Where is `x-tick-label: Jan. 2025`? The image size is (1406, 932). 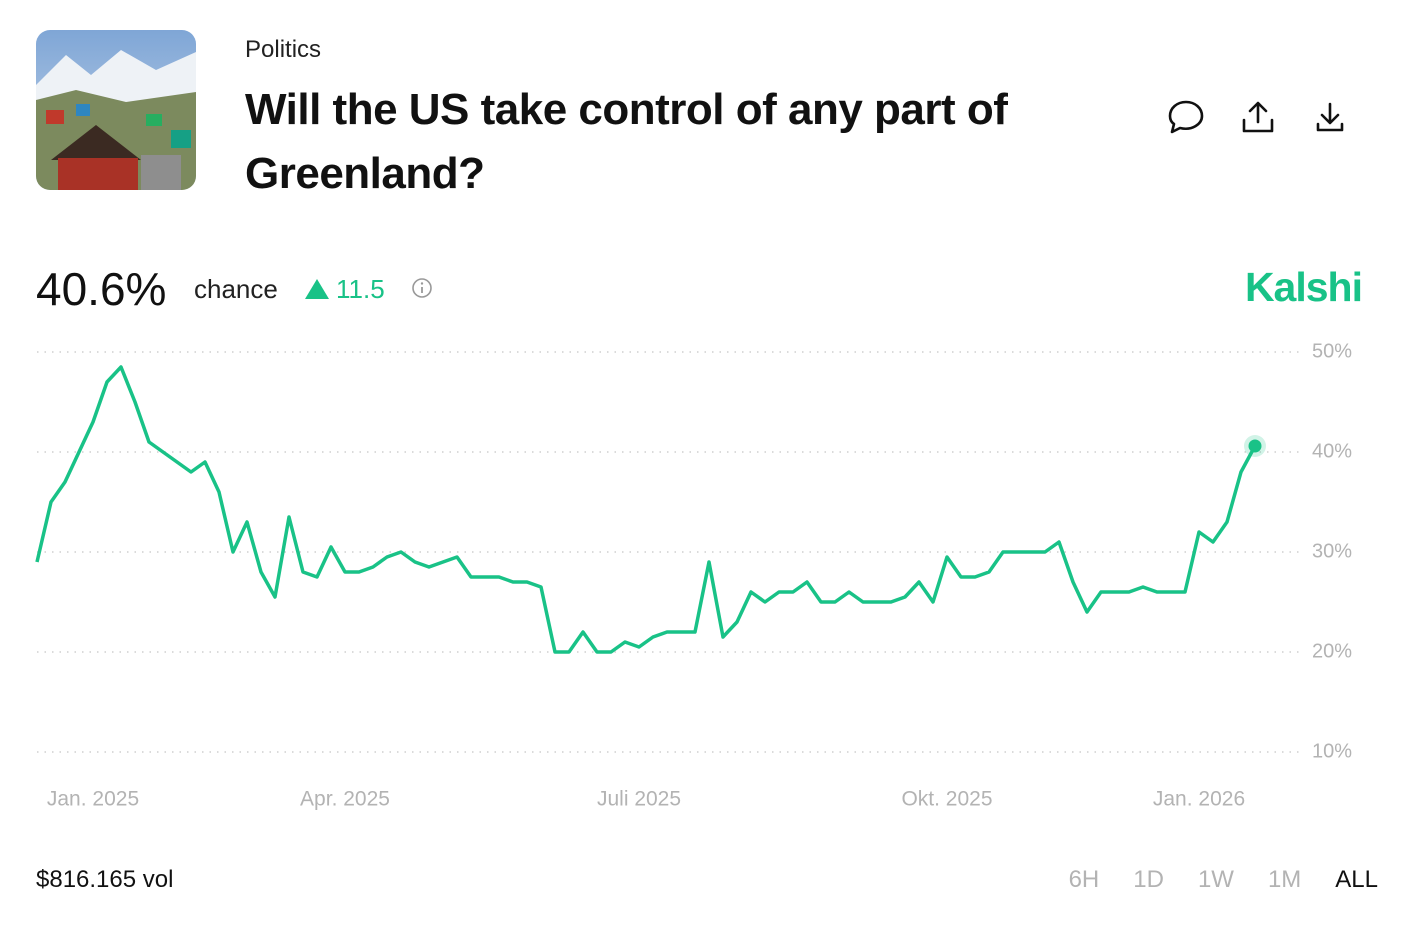 x-tick-label: Jan. 2025 is located at coordinates (93, 799).